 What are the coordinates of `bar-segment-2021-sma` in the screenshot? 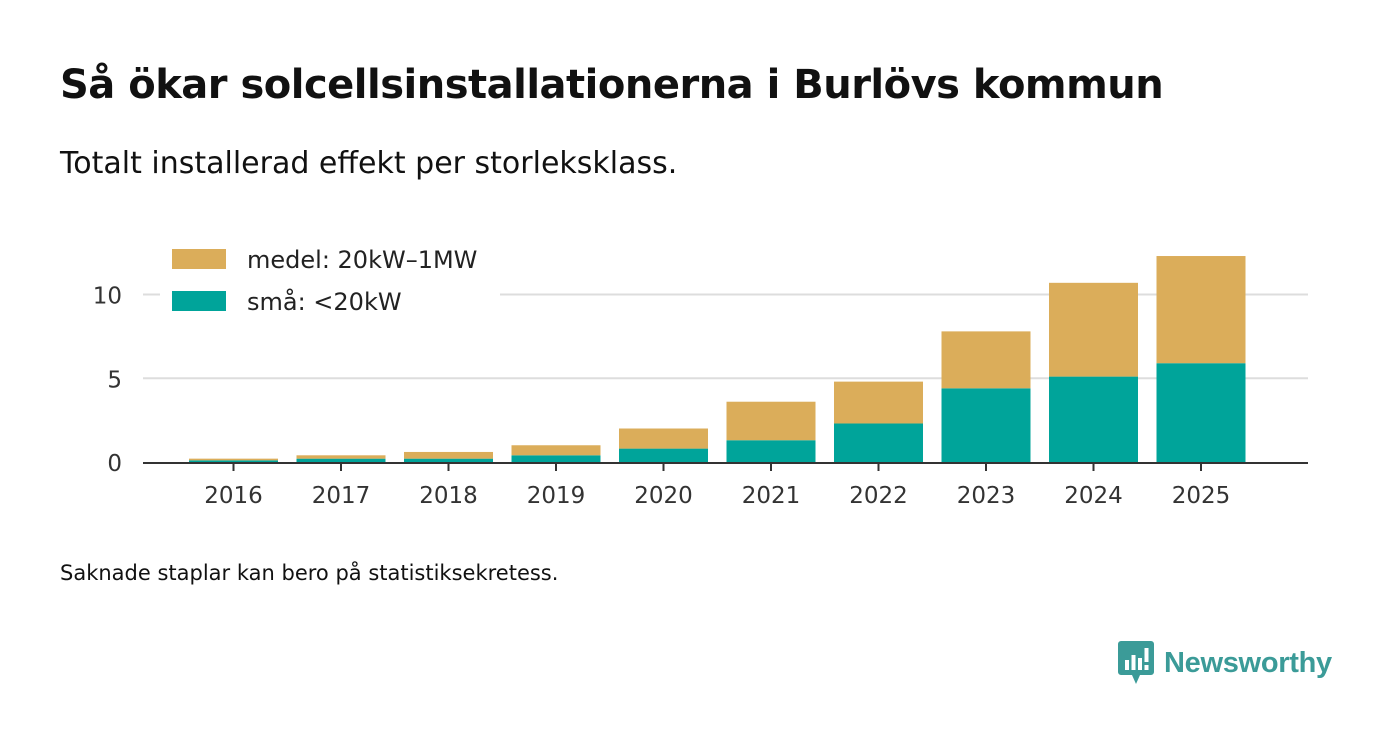 It's located at (771, 451).